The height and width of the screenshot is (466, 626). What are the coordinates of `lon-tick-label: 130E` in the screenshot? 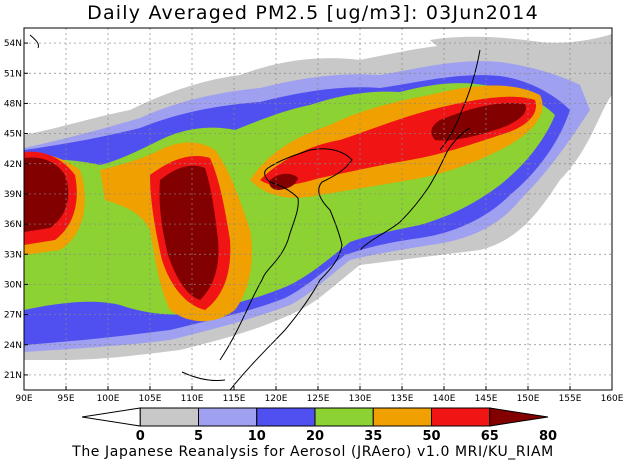 It's located at (360, 399).